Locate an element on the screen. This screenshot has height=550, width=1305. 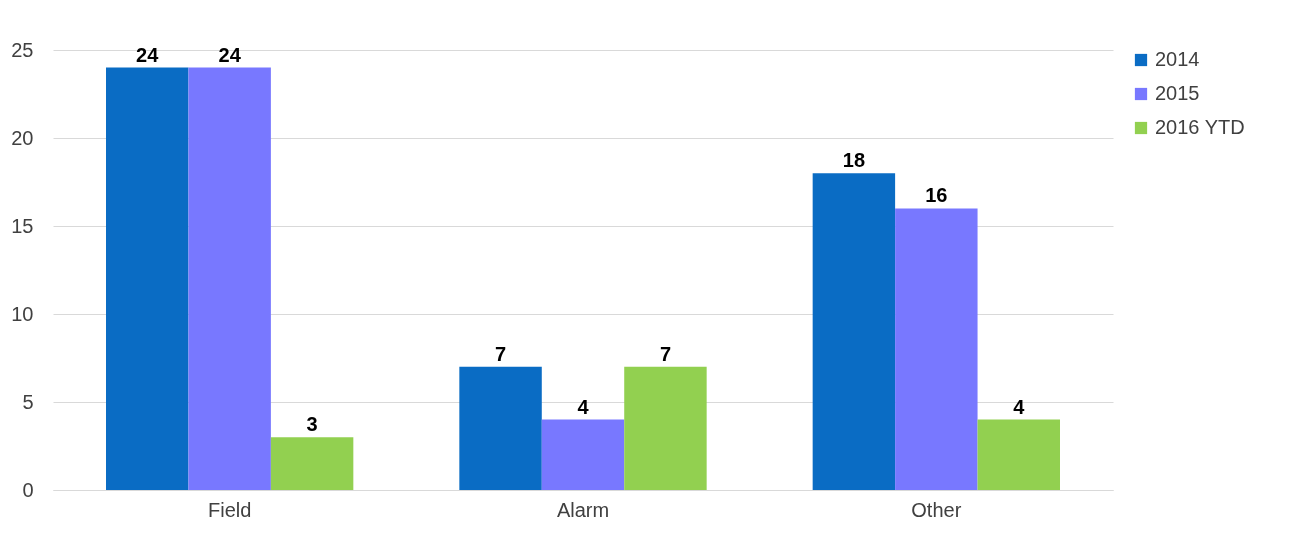
data-label: 16 is located at coordinates (936, 195).